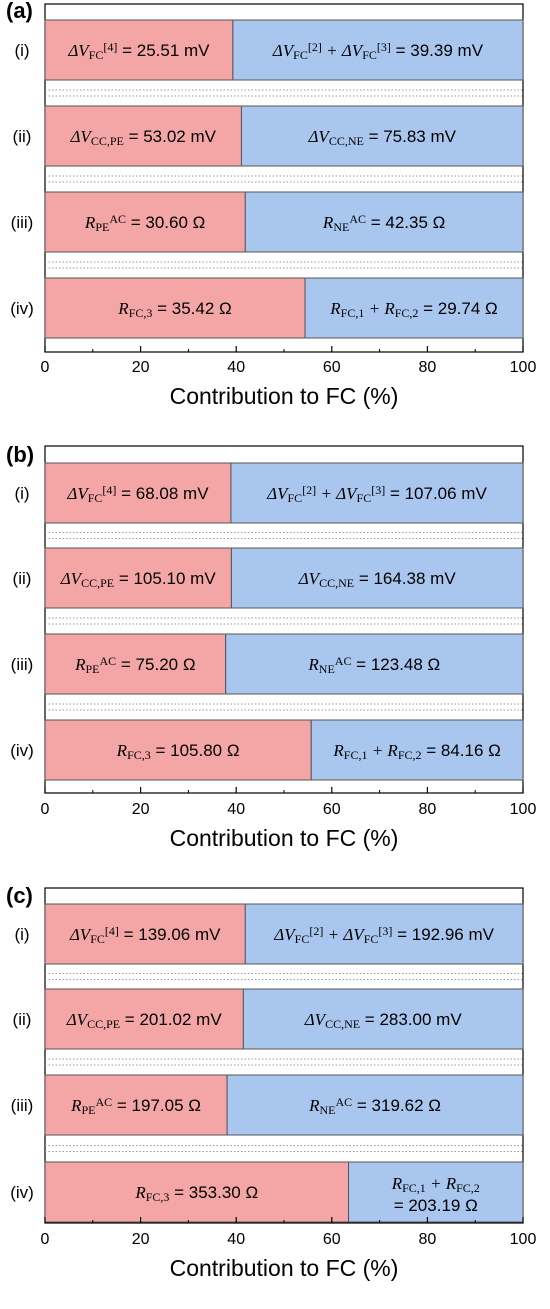 The width and height of the screenshot is (550, 1309). I want to click on label-run: = 39.39 mV, so click(437, 50).